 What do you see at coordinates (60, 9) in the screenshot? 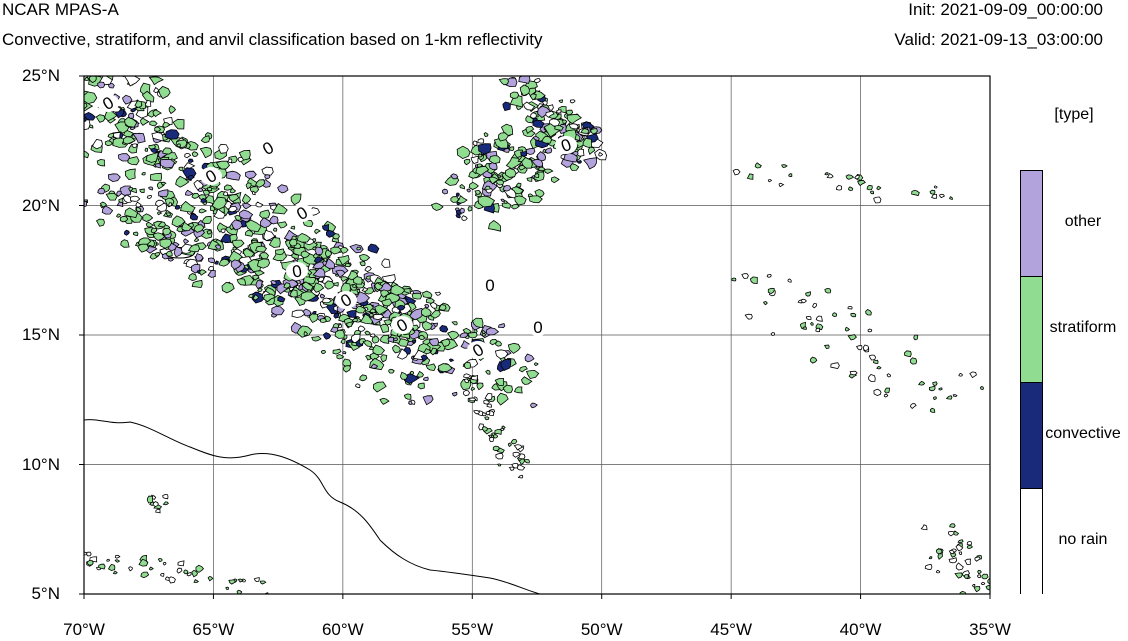
I see `map-title: NCAR MPAS-A` at bounding box center [60, 9].